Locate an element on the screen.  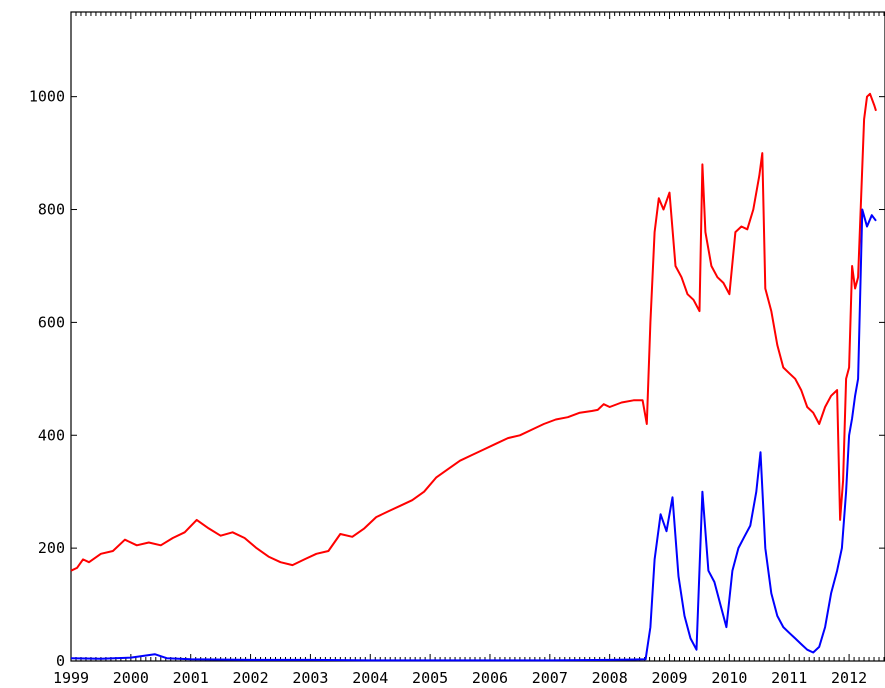
x-tick-label: 2007 is located at coordinates (550, 678).